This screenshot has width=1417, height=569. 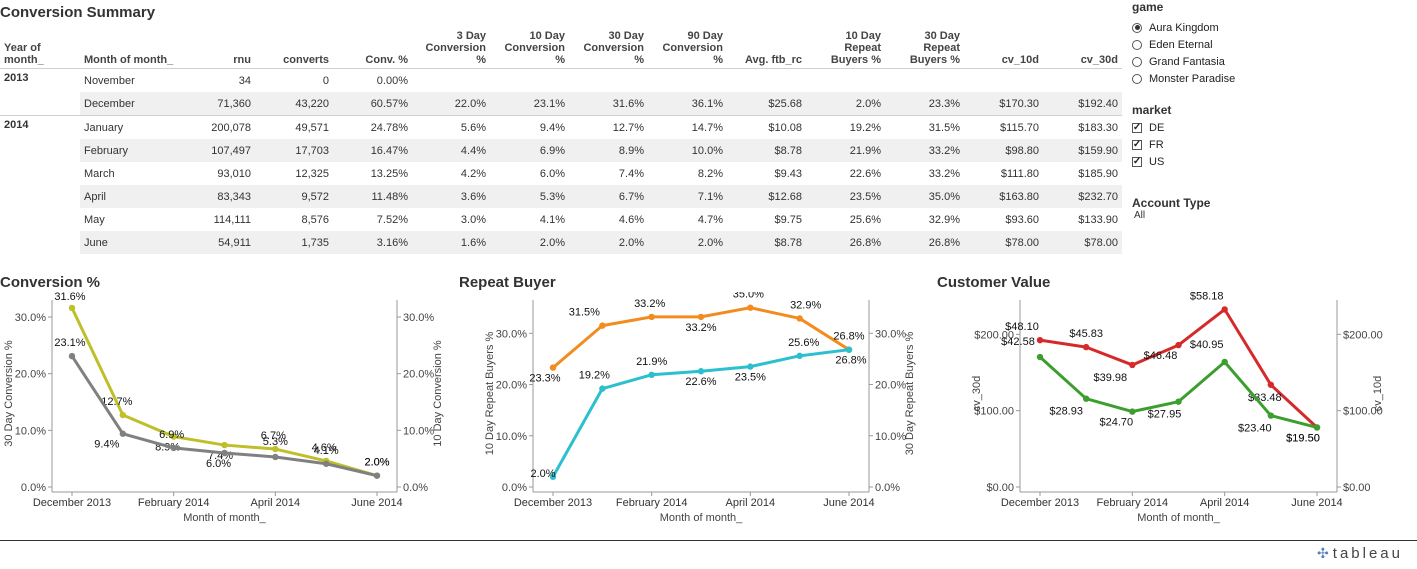 I want to click on y-tick-label-right: $0.00, so click(x=1357, y=488).